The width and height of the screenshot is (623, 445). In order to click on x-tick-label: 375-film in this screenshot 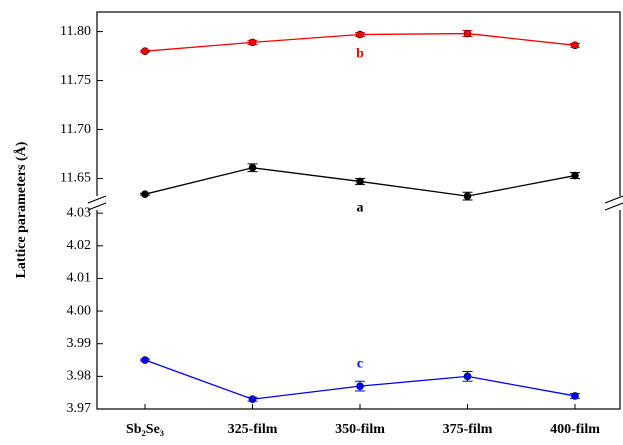, I will do `click(468, 429)`.